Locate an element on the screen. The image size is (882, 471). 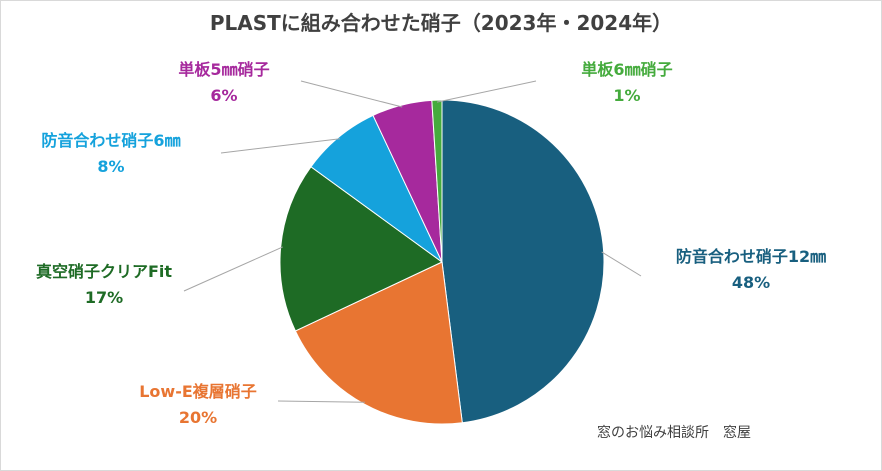
data-label-value: 17% is located at coordinates (104, 297).